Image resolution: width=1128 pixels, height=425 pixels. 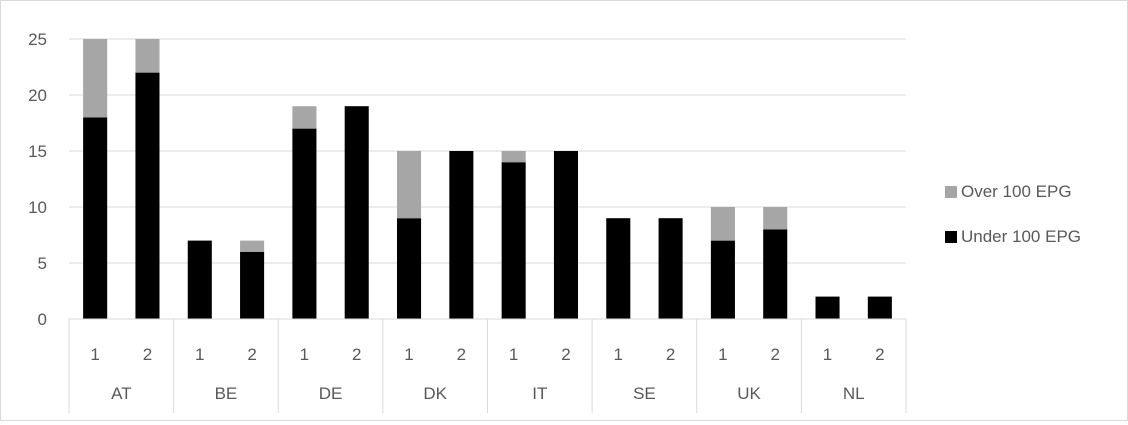 I want to click on x-group-label: SE, so click(x=644, y=393).